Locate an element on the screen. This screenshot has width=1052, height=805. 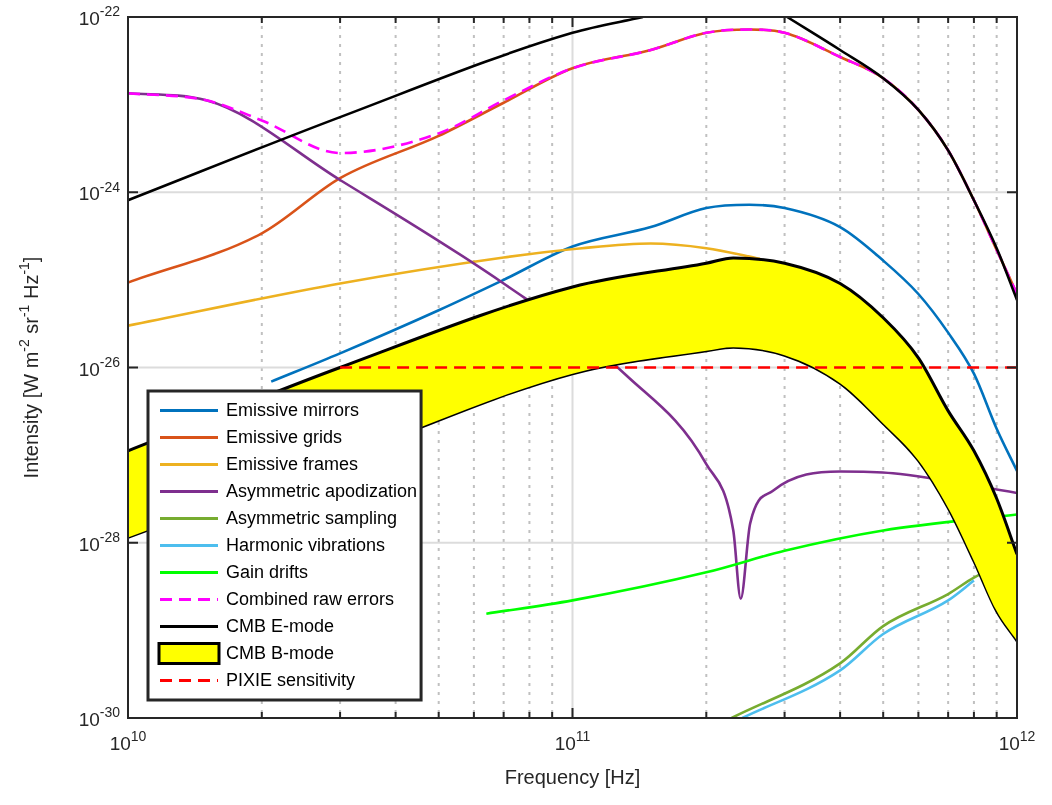
legend-label: Emissive frames is located at coordinates (292, 464).